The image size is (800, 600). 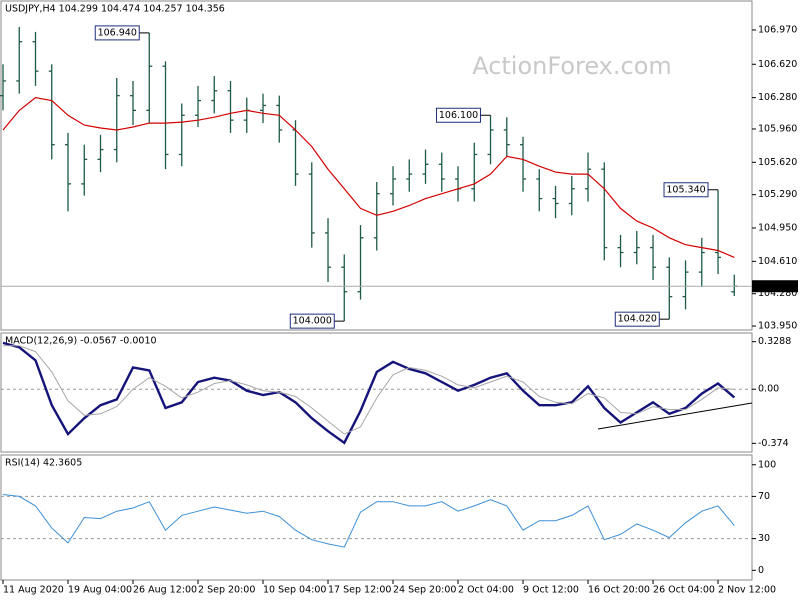 I want to click on y-tick-label: 106.620, so click(x=777, y=64).